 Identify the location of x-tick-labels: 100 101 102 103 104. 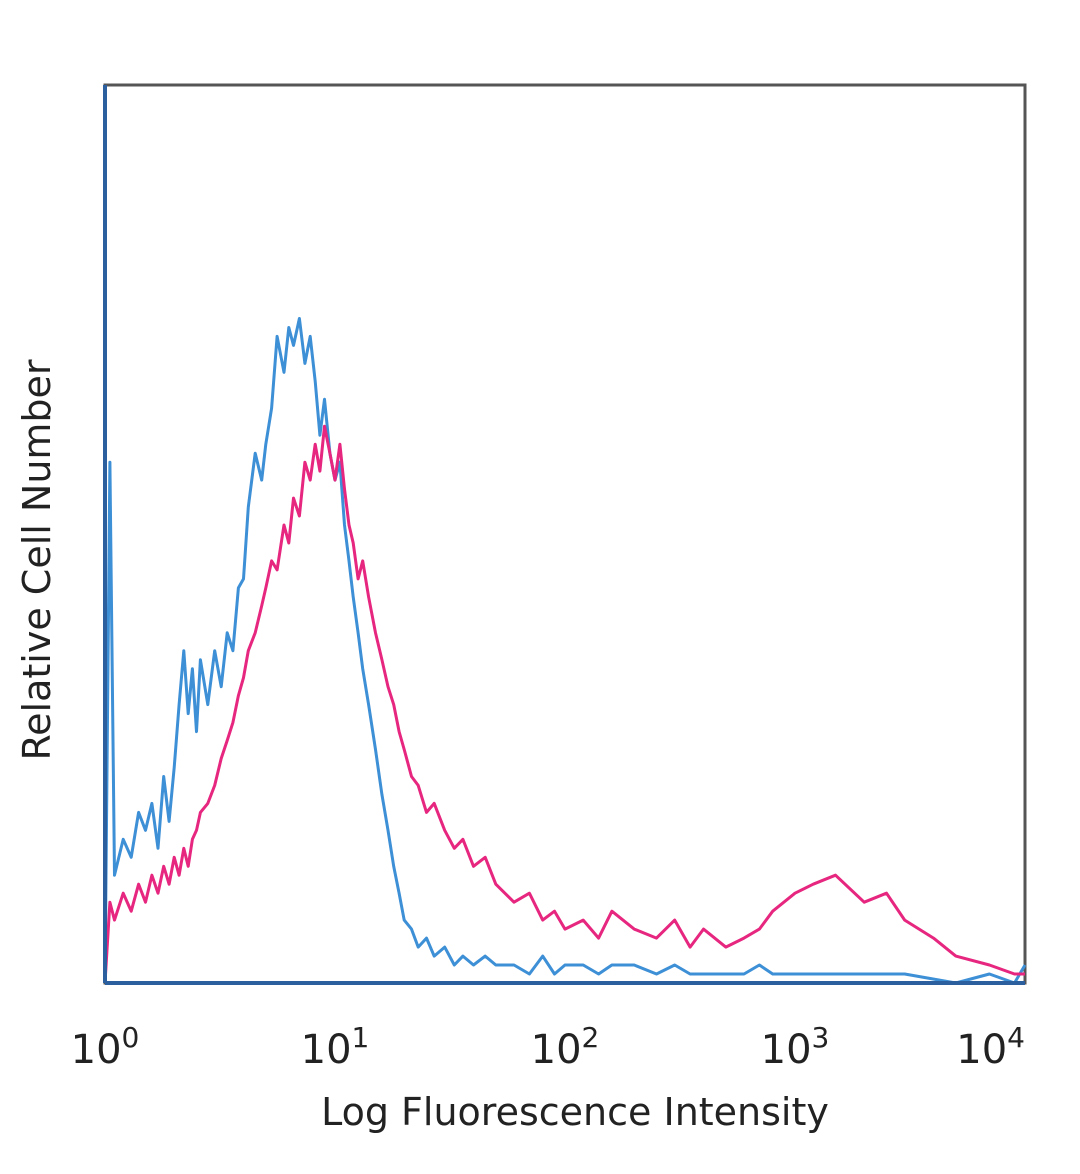
(548, 1047).